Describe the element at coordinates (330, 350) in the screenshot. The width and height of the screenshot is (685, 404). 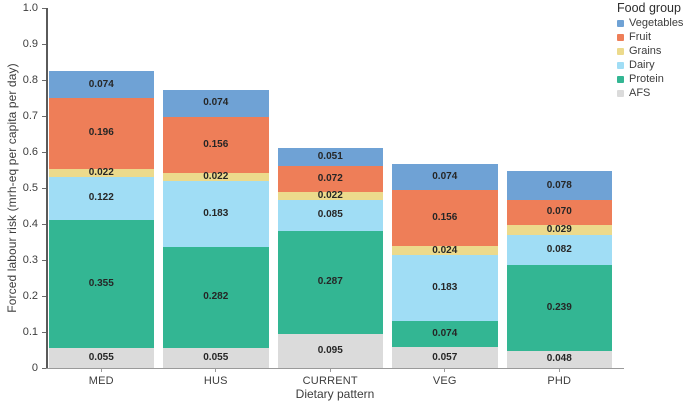
I see `bar-segment-afs: 0.095` at that location.